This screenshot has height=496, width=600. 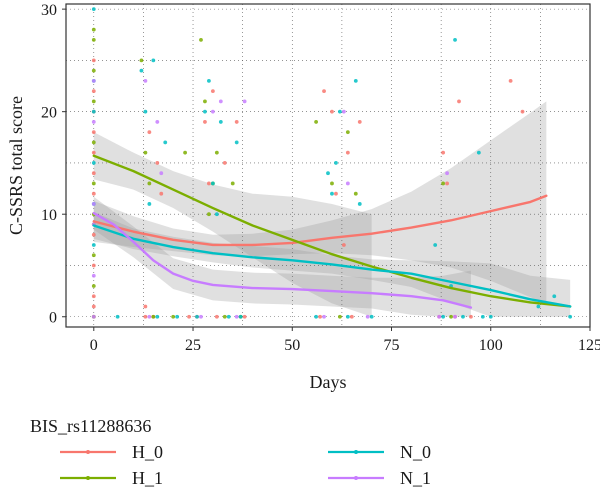 What do you see at coordinates (415, 452) in the screenshot?
I see `legend-label-N_0: N_0` at bounding box center [415, 452].